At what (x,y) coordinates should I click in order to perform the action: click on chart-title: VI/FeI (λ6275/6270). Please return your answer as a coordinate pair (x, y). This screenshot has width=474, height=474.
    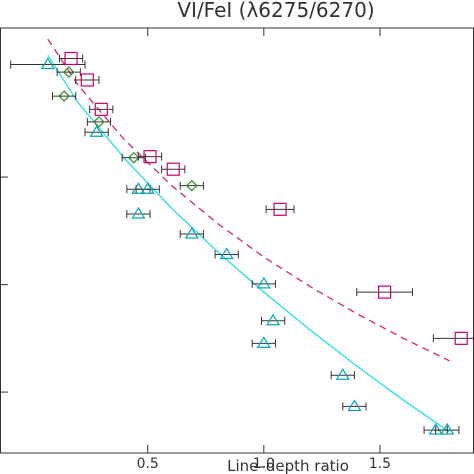
    Looking at the image, I should click on (275, 11).